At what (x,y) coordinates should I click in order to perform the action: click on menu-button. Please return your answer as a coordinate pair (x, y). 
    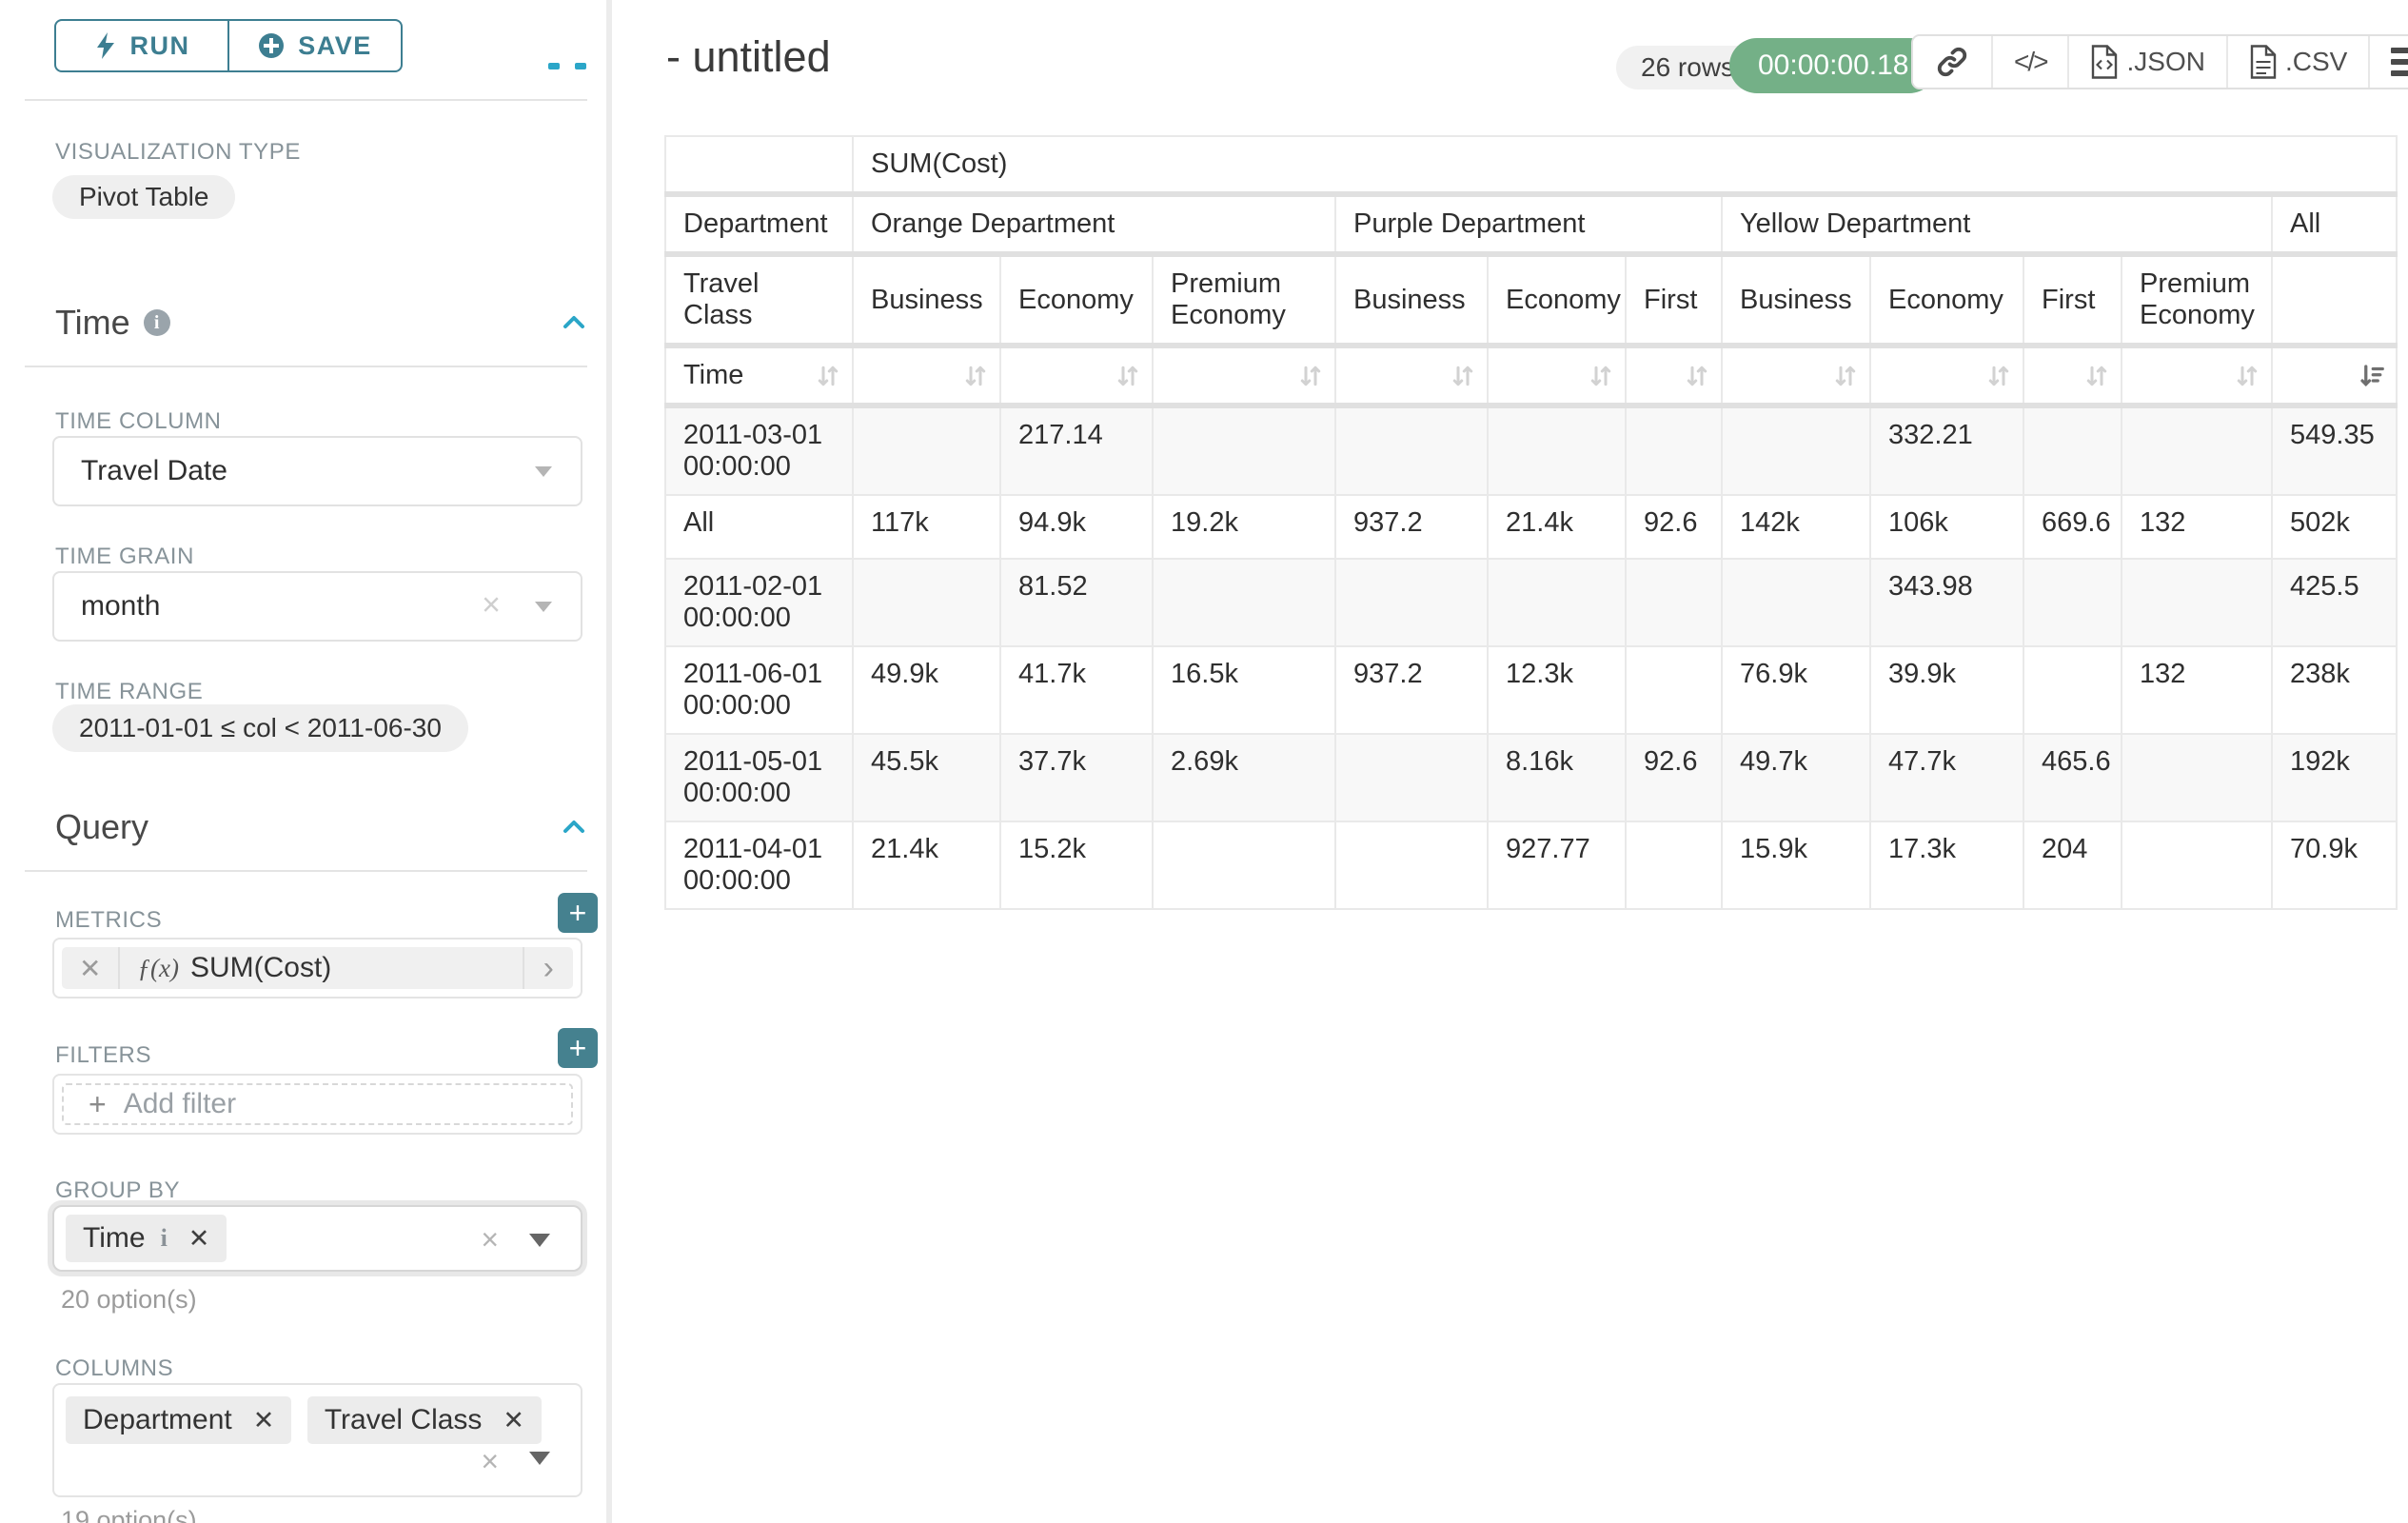
    Looking at the image, I should click on (2389, 62).